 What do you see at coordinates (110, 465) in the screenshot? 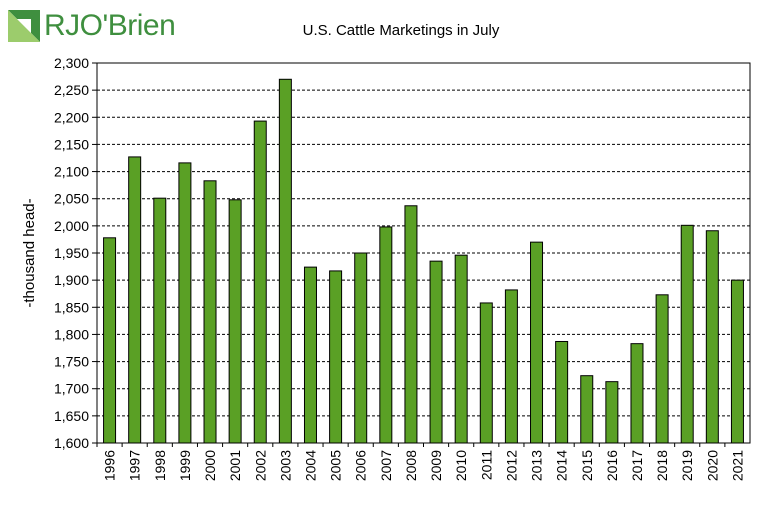
I see `x-tick-label: 1996` at bounding box center [110, 465].